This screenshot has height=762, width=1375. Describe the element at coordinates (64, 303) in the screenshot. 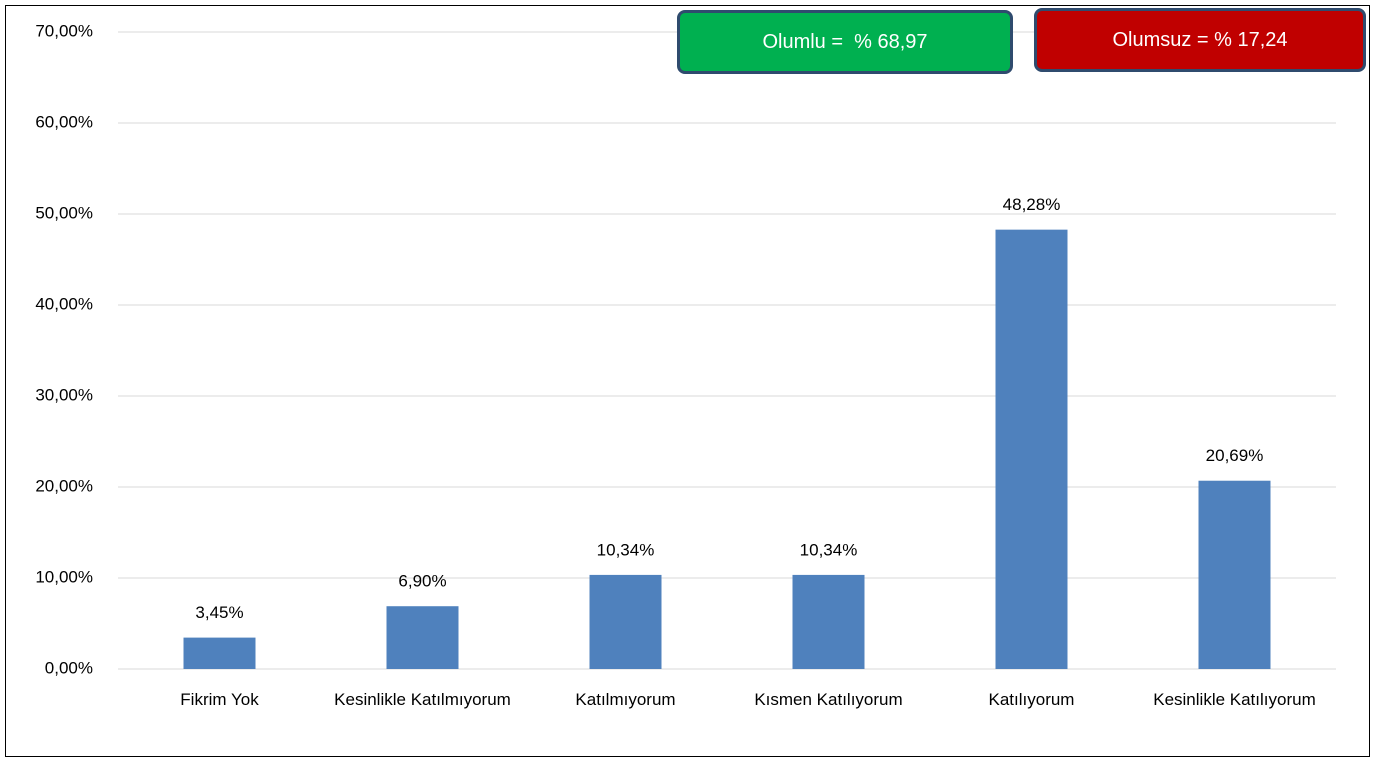

I see `y-tick-label: 40,00%` at that location.